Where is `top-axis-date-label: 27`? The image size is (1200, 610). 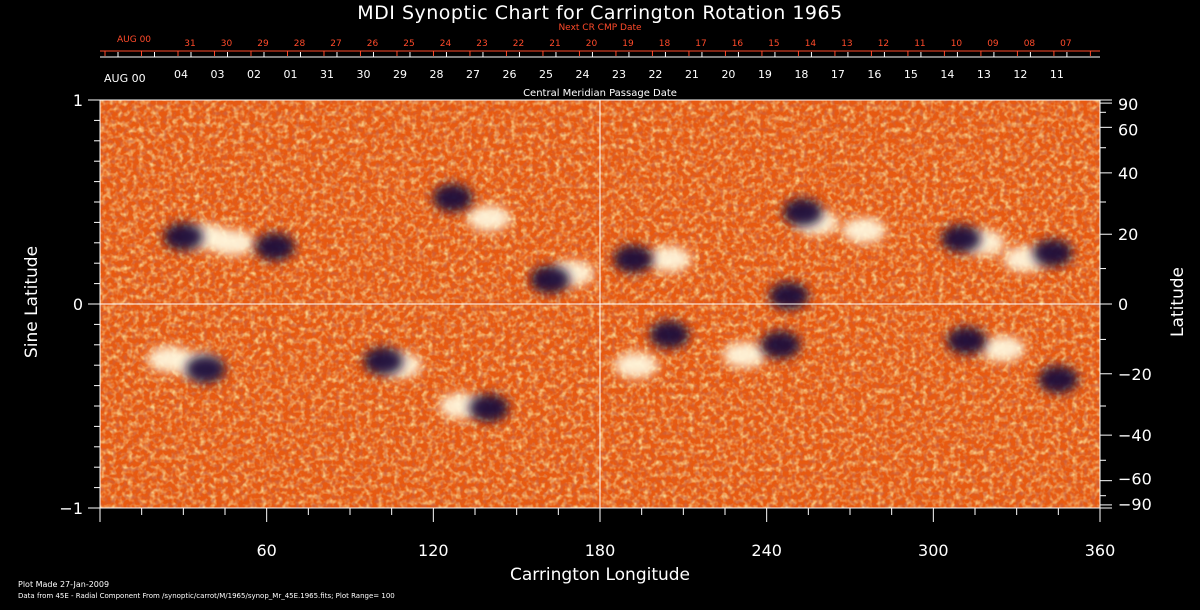 top-axis-date-label: 27 is located at coordinates (473, 74).